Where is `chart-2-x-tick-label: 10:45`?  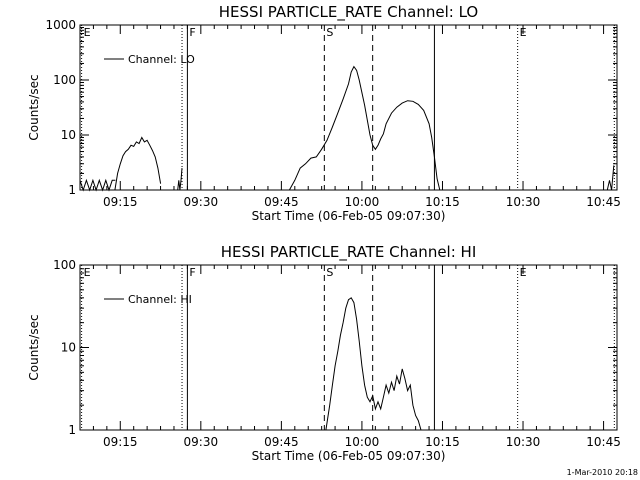
chart-2-x-tick-label: 10:45 is located at coordinates (603, 442).